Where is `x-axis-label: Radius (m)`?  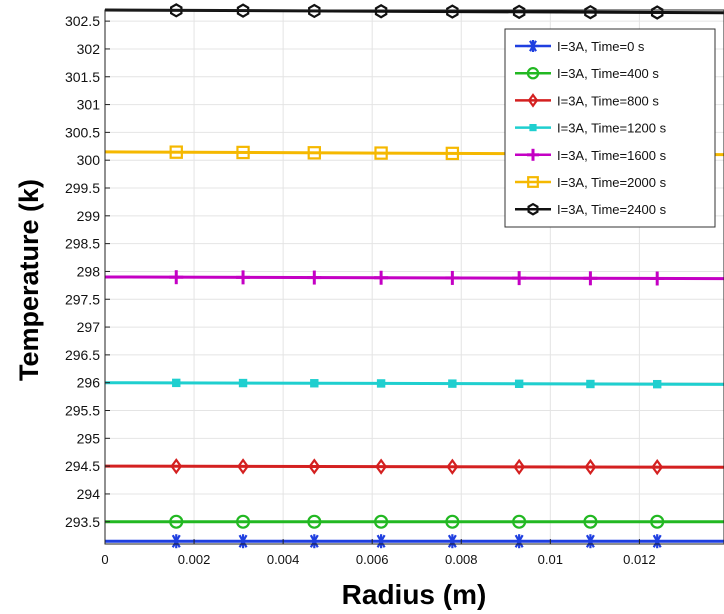 x-axis-label: Radius (m) is located at coordinates (414, 594).